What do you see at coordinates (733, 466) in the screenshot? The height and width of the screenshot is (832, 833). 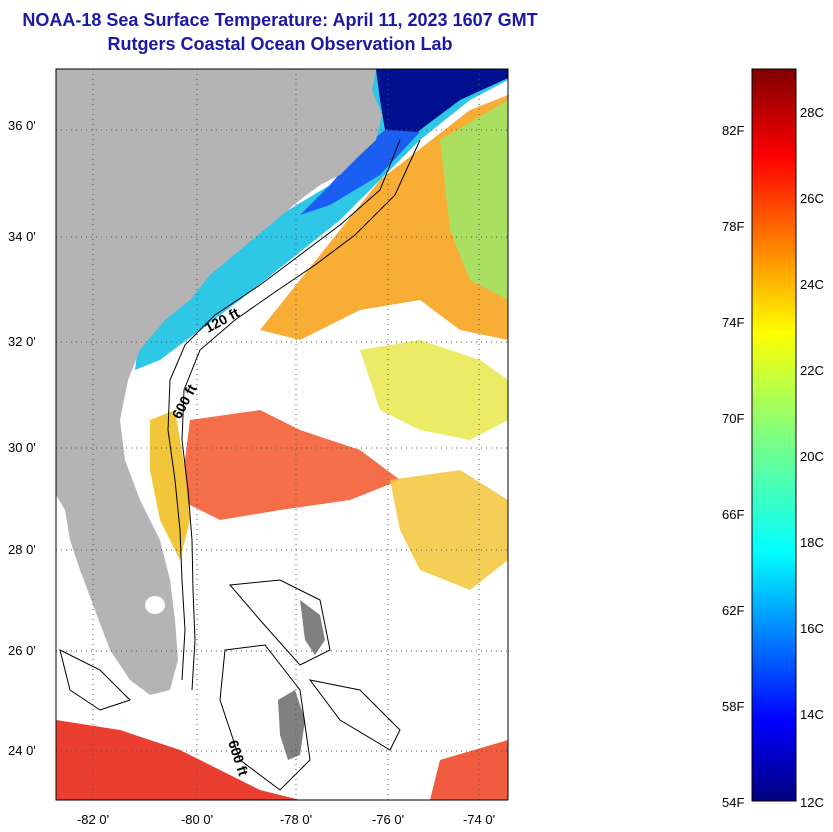 I see `colorbar-fahrenheit-labels: 82F 78F 74F 70F 66F 62F 58F 54F` at bounding box center [733, 466].